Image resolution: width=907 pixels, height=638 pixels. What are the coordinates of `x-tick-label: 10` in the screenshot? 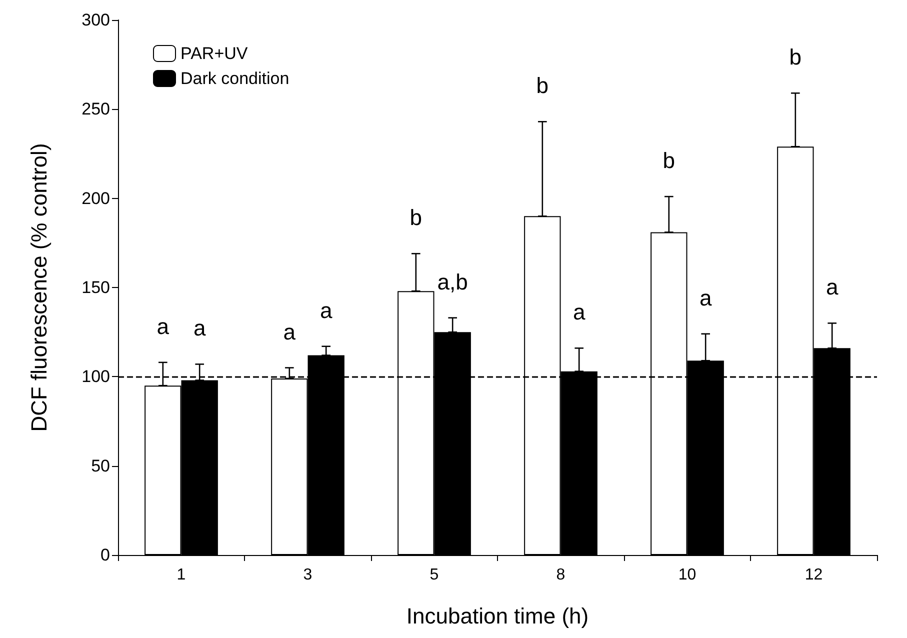 It's located at (687, 575).